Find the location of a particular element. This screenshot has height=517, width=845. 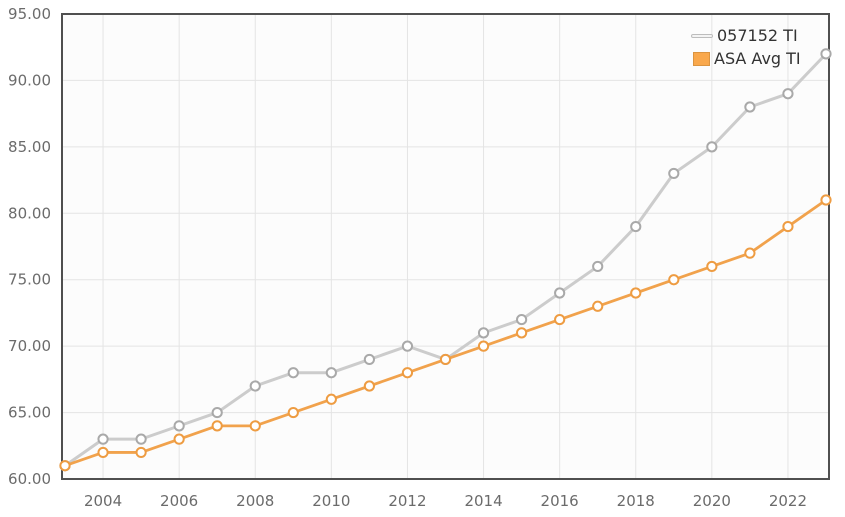

legend-label: ASA Avg TI is located at coordinates (757, 58).